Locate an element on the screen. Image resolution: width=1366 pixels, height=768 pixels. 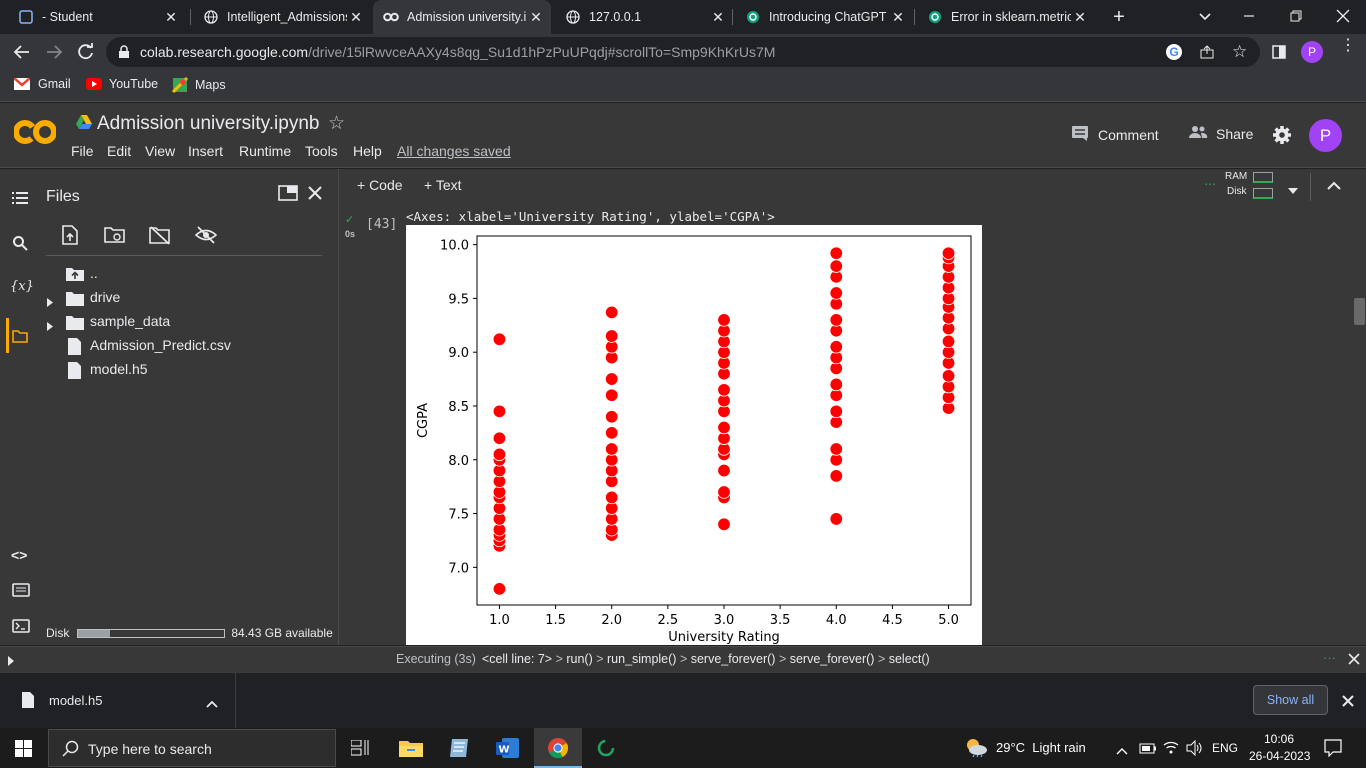
windows-start-icon is located at coordinates (23, 750).